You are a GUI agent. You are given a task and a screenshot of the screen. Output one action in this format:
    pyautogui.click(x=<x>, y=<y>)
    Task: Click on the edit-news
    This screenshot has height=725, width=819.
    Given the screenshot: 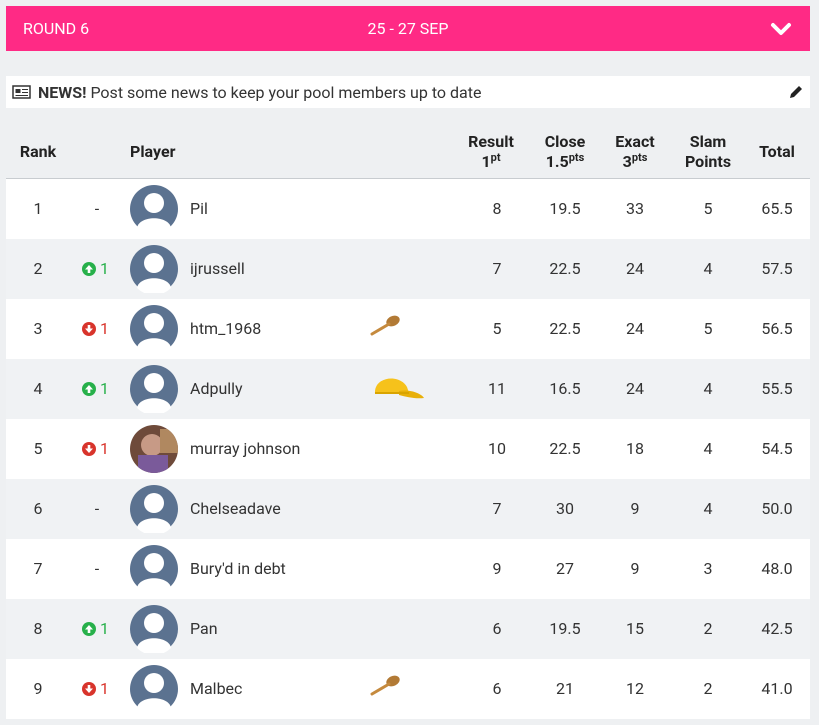 What is the action you would take?
    pyautogui.click(x=796, y=92)
    